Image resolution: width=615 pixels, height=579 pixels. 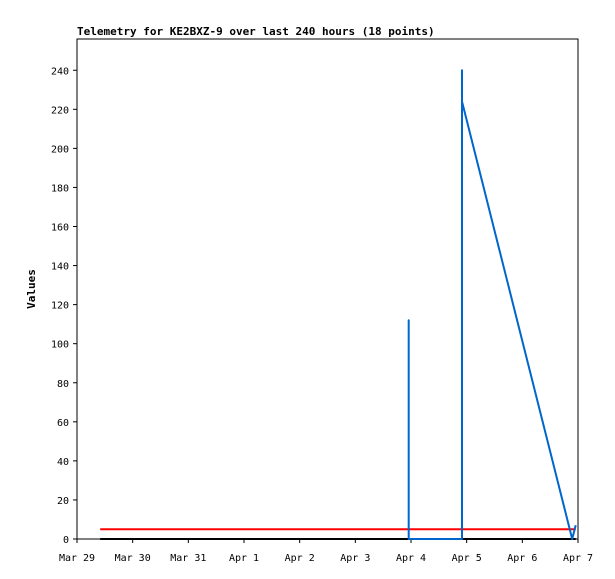 What do you see at coordinates (31, 289) in the screenshot?
I see `y-axis-label: Values` at bounding box center [31, 289].